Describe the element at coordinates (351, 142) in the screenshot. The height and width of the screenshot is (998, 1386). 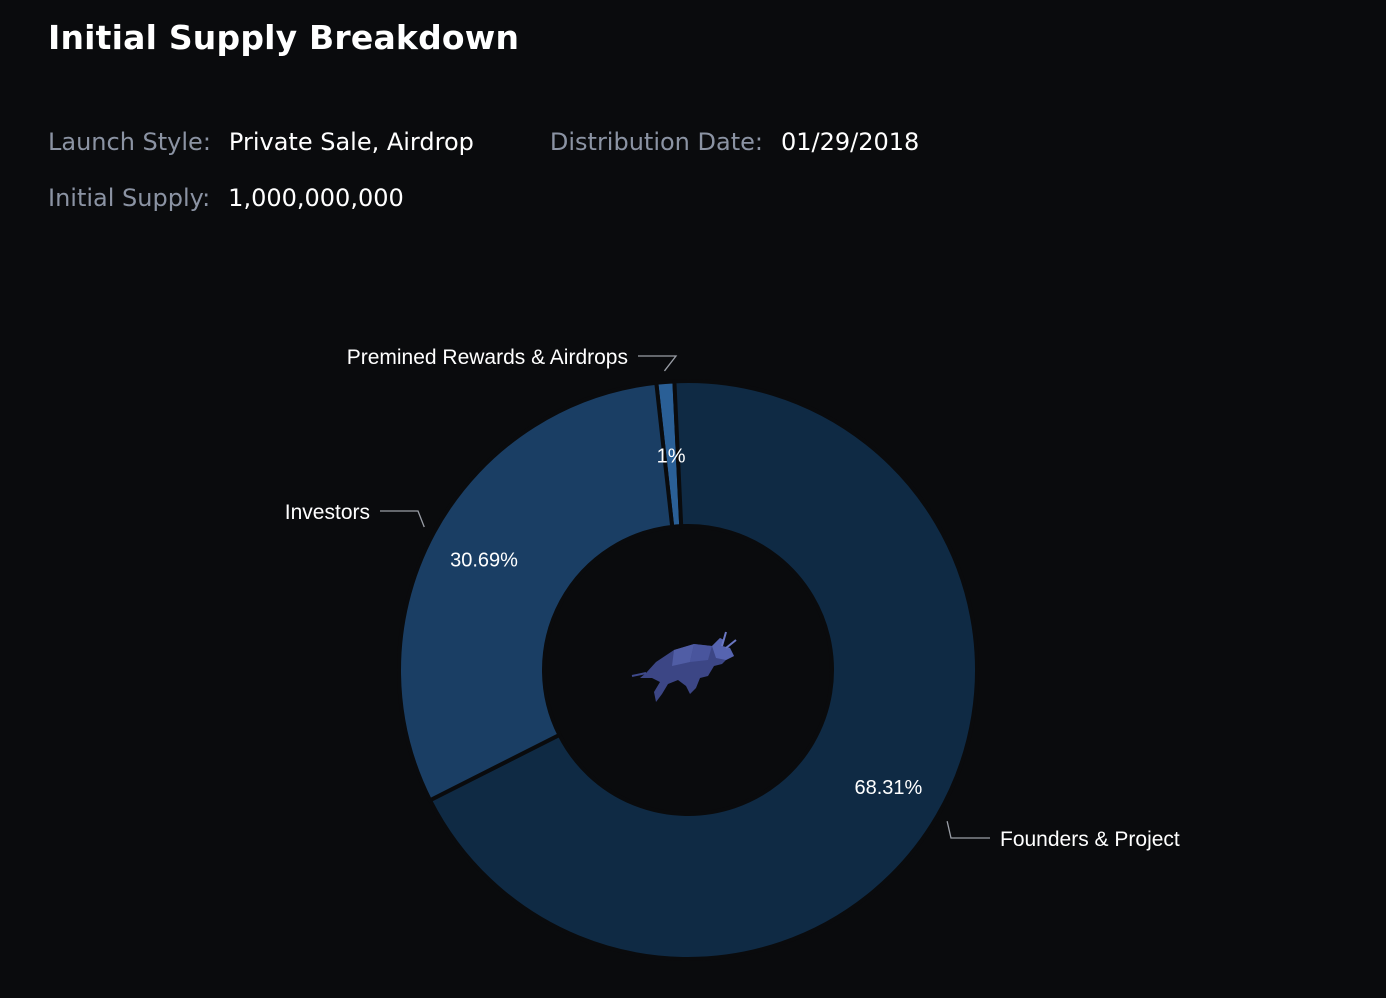
I see `launch-style-value: Private Sale, Airdrop` at that location.